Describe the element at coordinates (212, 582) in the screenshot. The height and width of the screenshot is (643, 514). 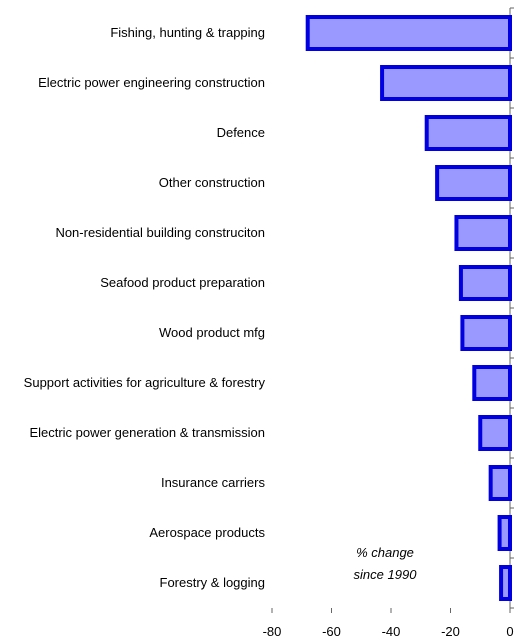
I see `category-label: Forestry & logging` at that location.